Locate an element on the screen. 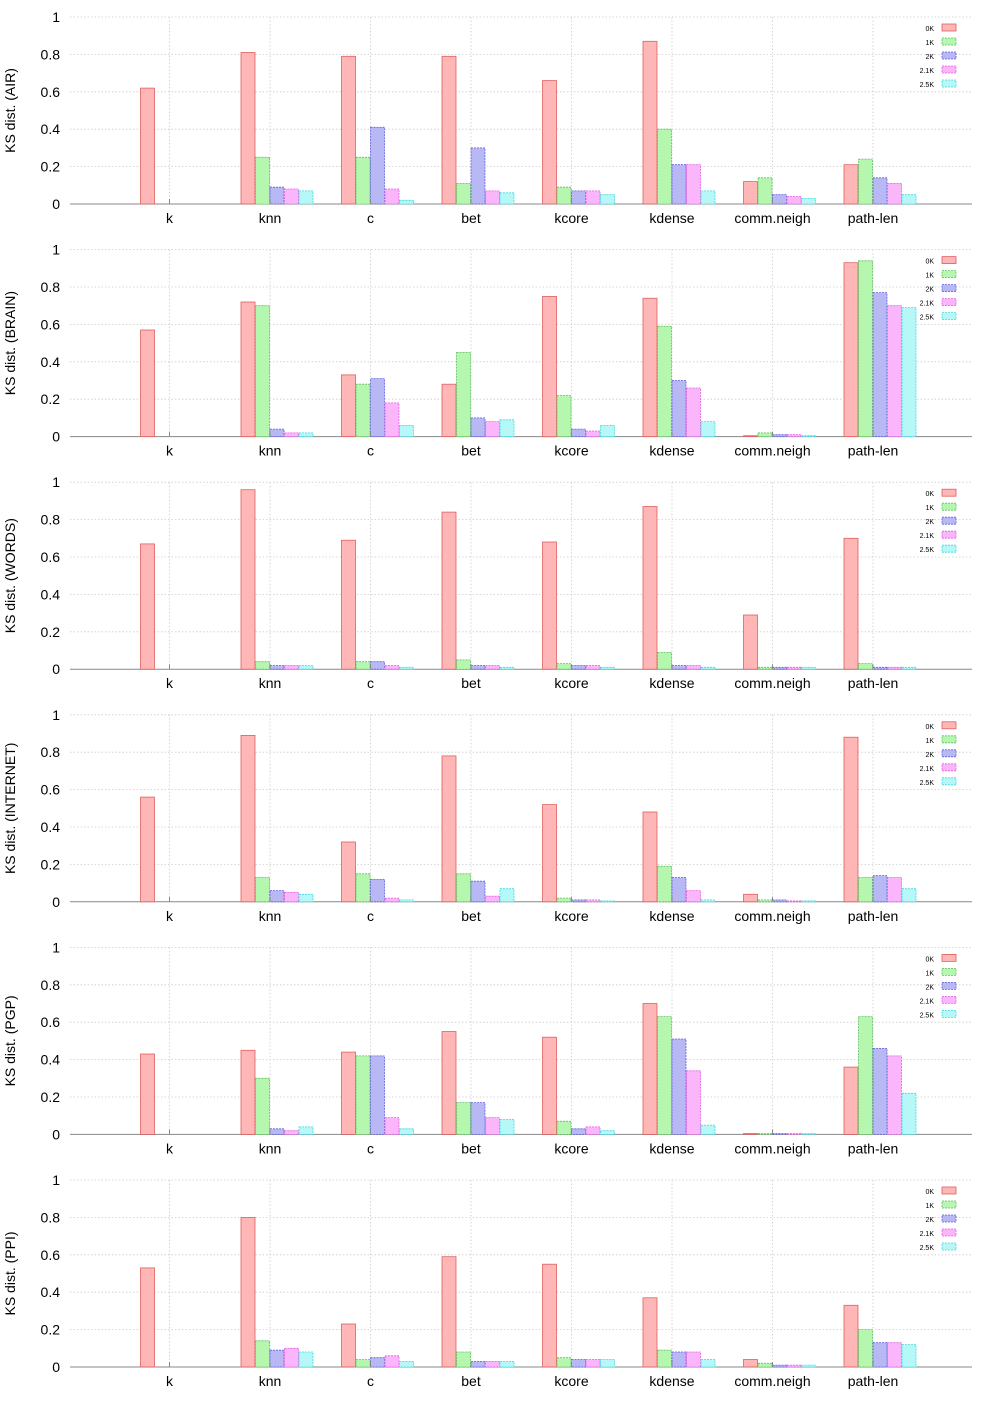 This screenshot has width=997, height=1401. bar-0K-knn is located at coordinates (248, 1292).